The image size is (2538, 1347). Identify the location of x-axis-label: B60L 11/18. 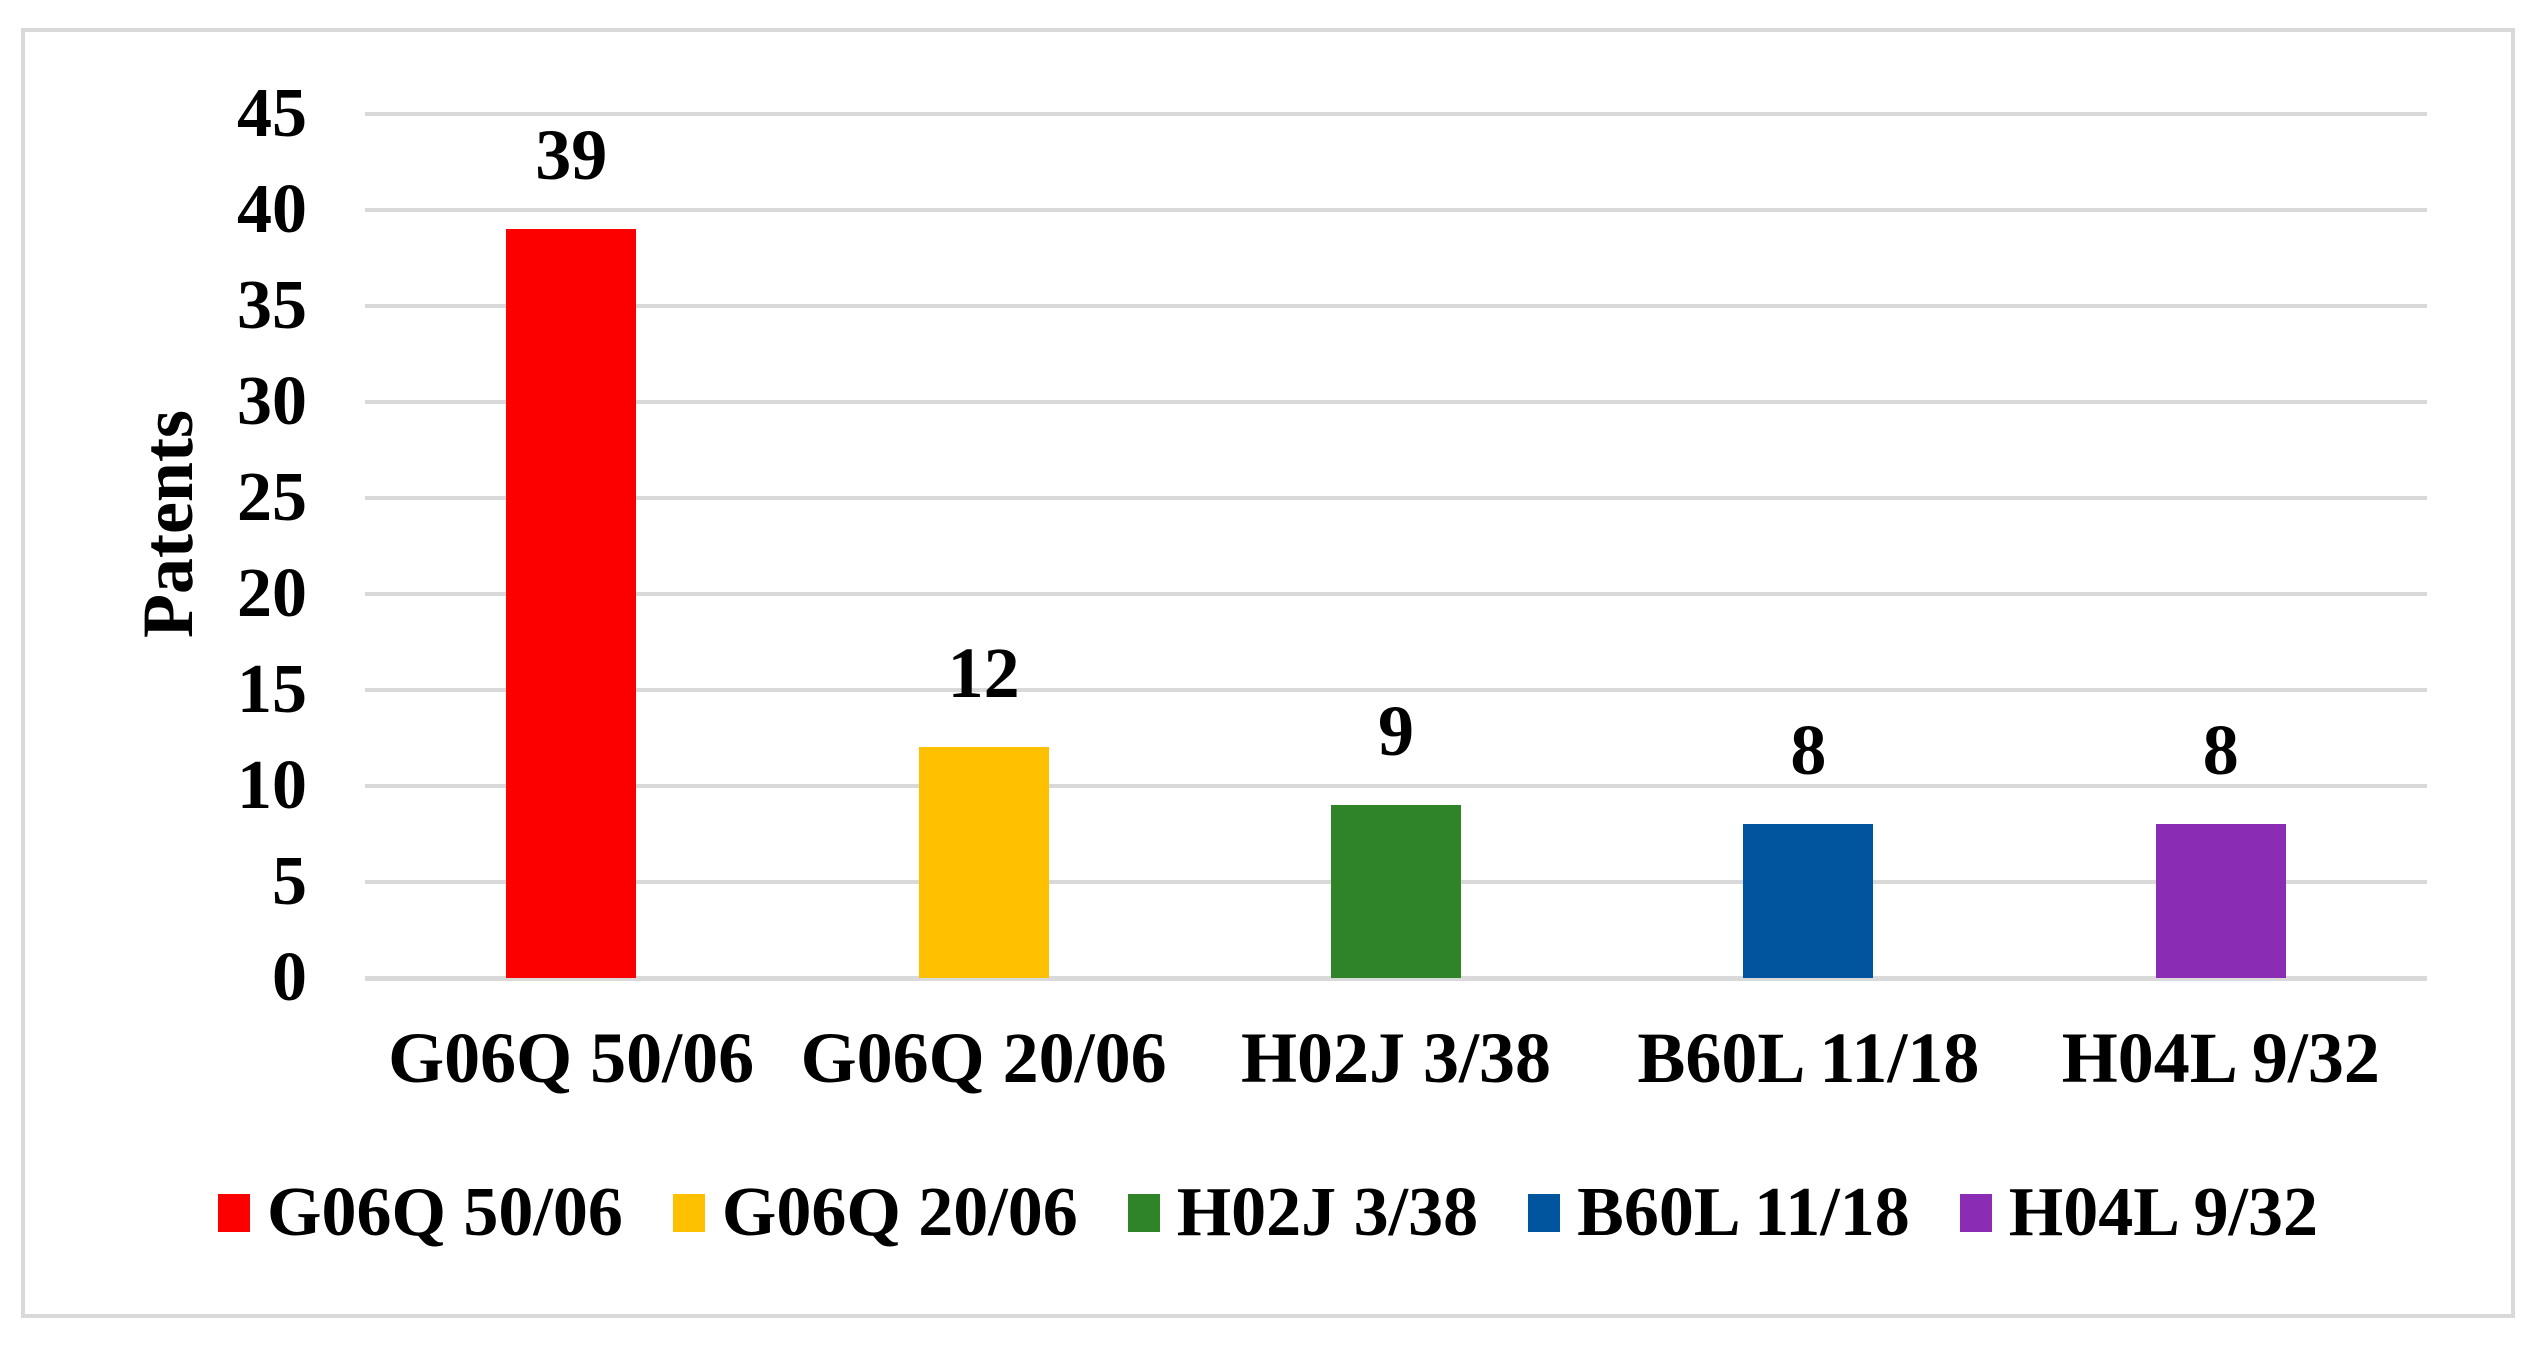
(1808, 1058).